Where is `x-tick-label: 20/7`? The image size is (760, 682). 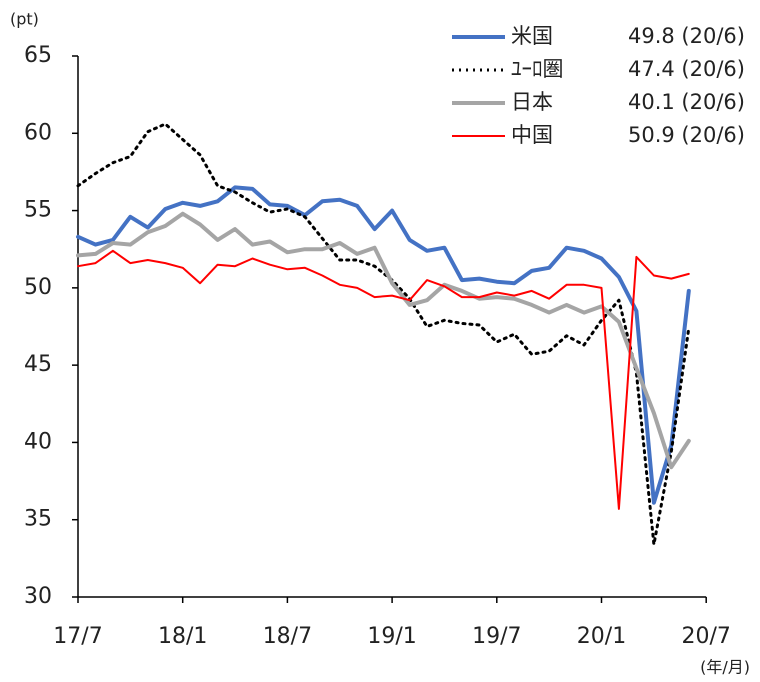
x-tick-label: 20/7 is located at coordinates (705, 636).